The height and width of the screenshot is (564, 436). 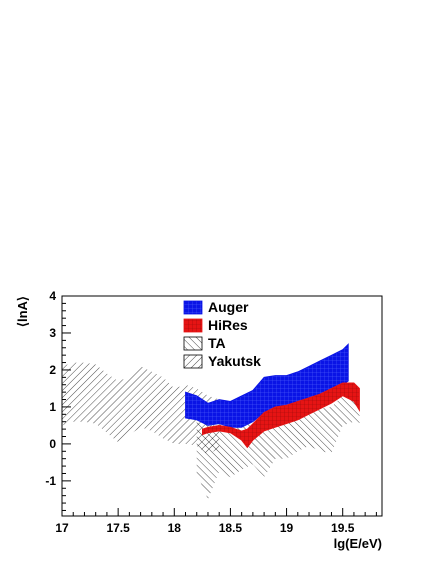 I want to click on y-tick-label: 3, so click(x=52, y=333).